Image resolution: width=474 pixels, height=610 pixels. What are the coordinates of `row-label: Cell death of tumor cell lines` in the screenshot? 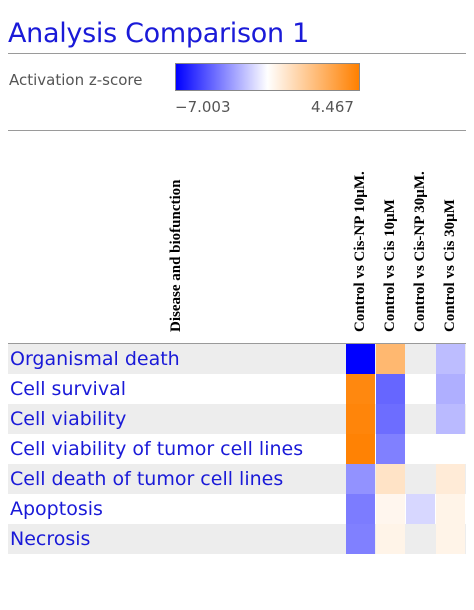 It's located at (147, 479).